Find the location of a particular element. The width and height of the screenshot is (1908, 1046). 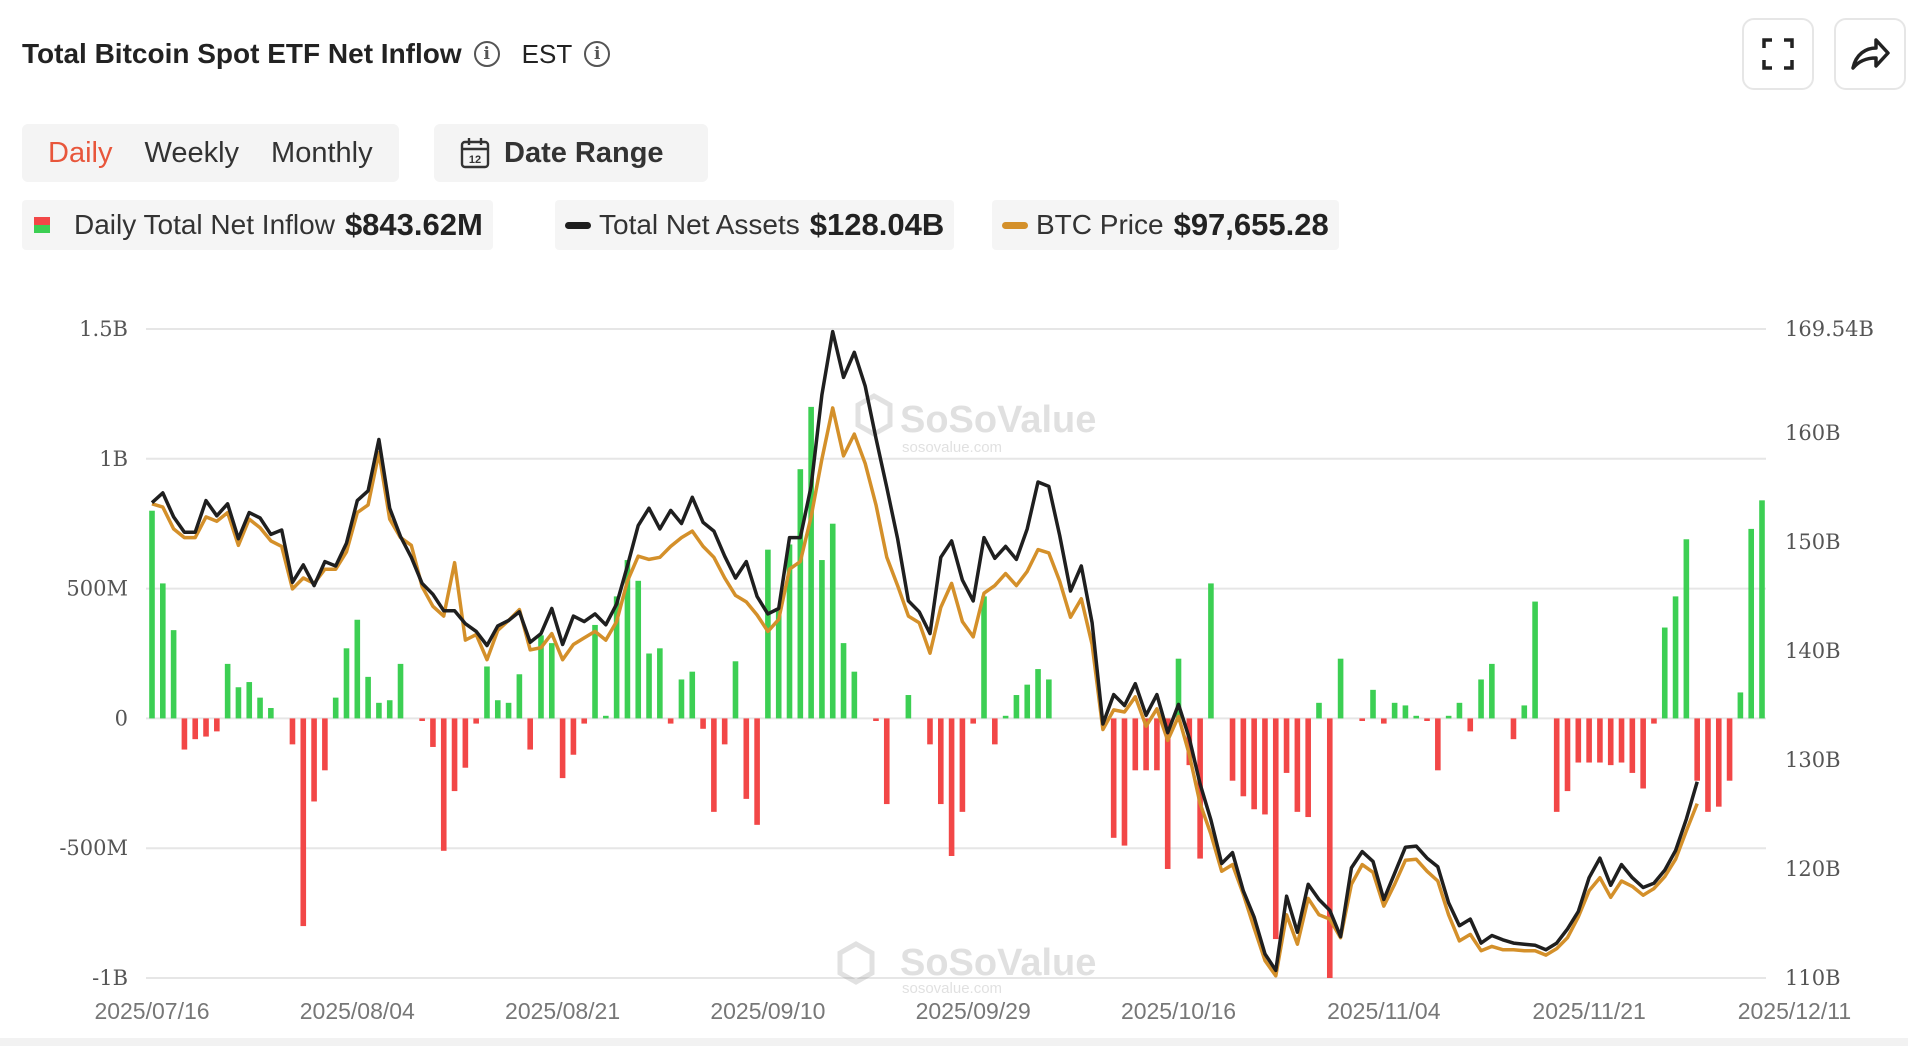

legend-btc-value: $97,655.28 is located at coordinates (1251, 224).